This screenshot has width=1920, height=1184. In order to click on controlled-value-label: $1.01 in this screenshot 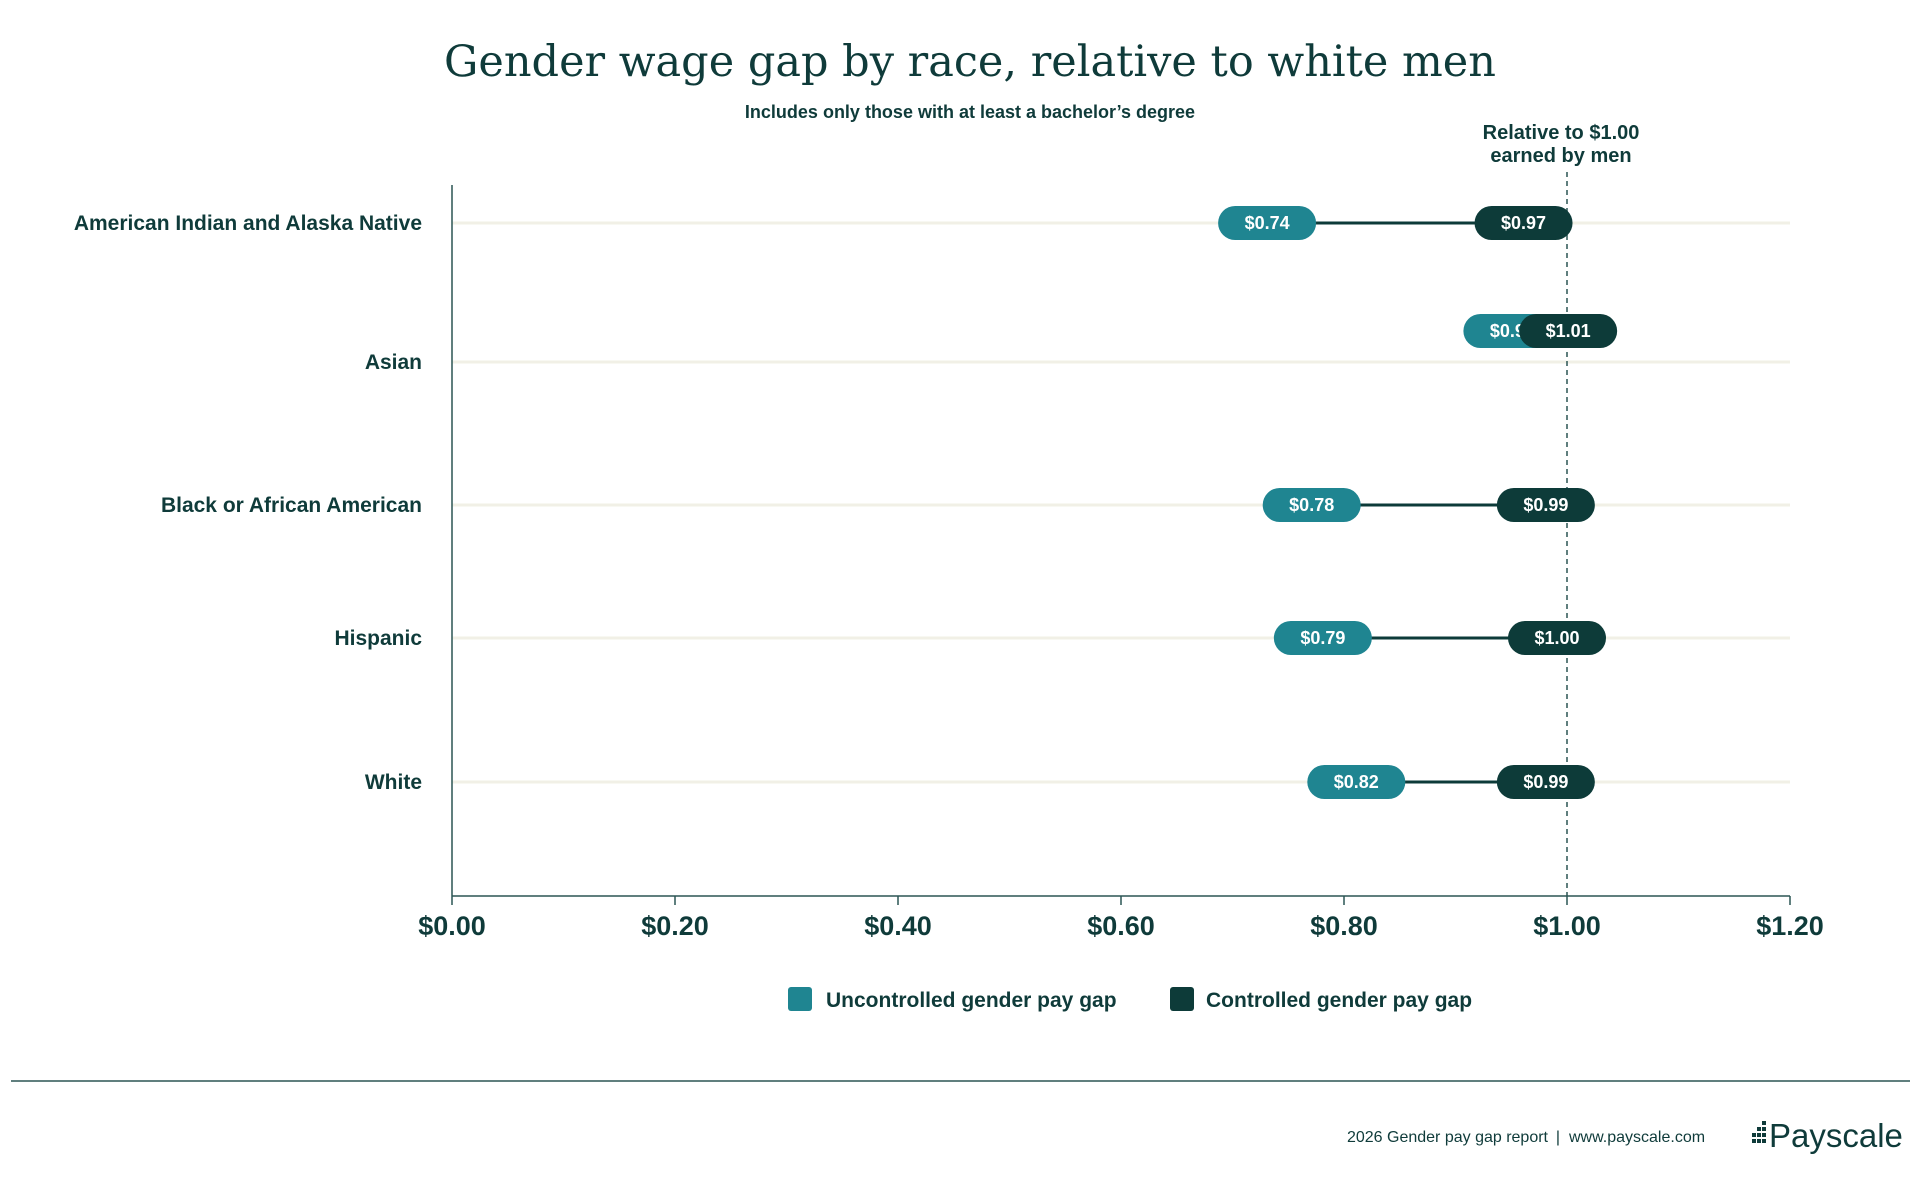, I will do `click(1568, 331)`.